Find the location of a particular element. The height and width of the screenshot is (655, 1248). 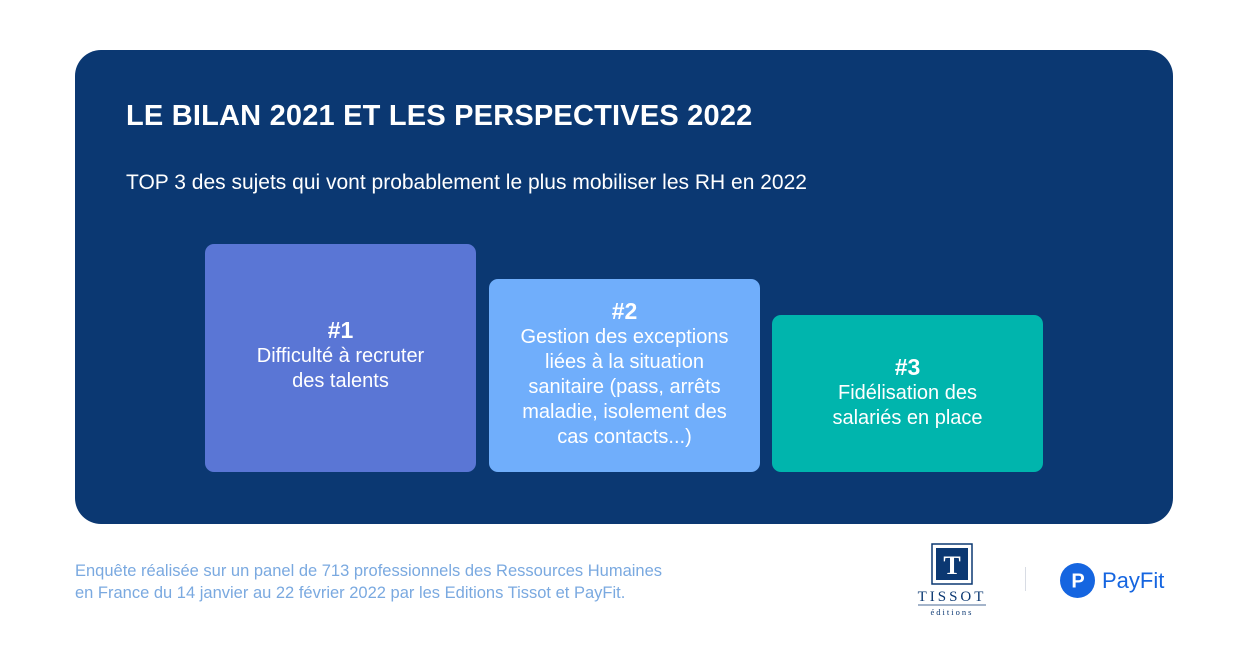

card-text-line: sanitaire (pass, arrêts is located at coordinates (624, 386).